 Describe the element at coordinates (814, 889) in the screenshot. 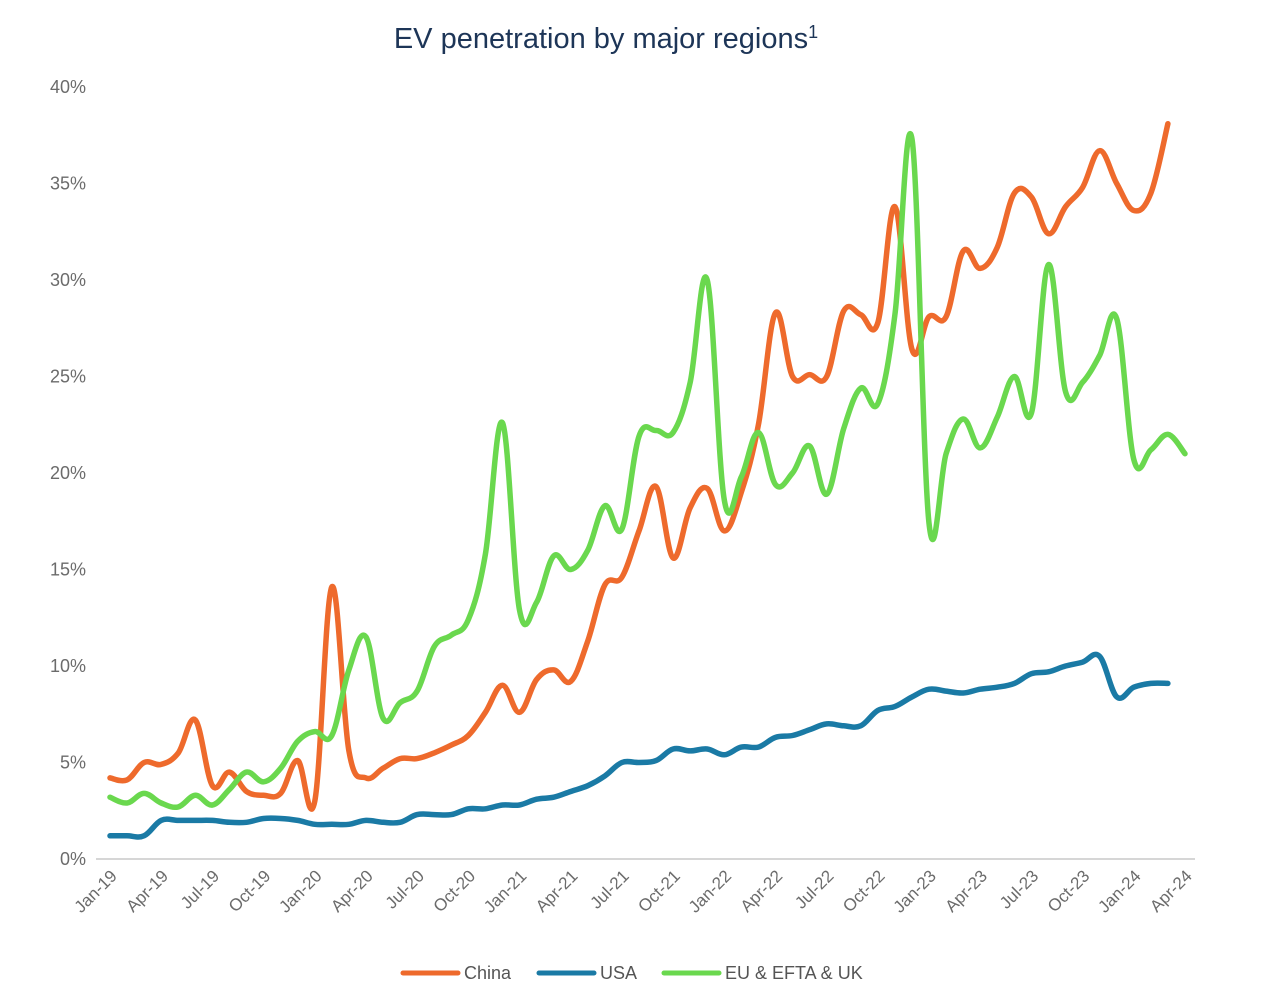

I see `x-tick-label: Jul-22` at that location.